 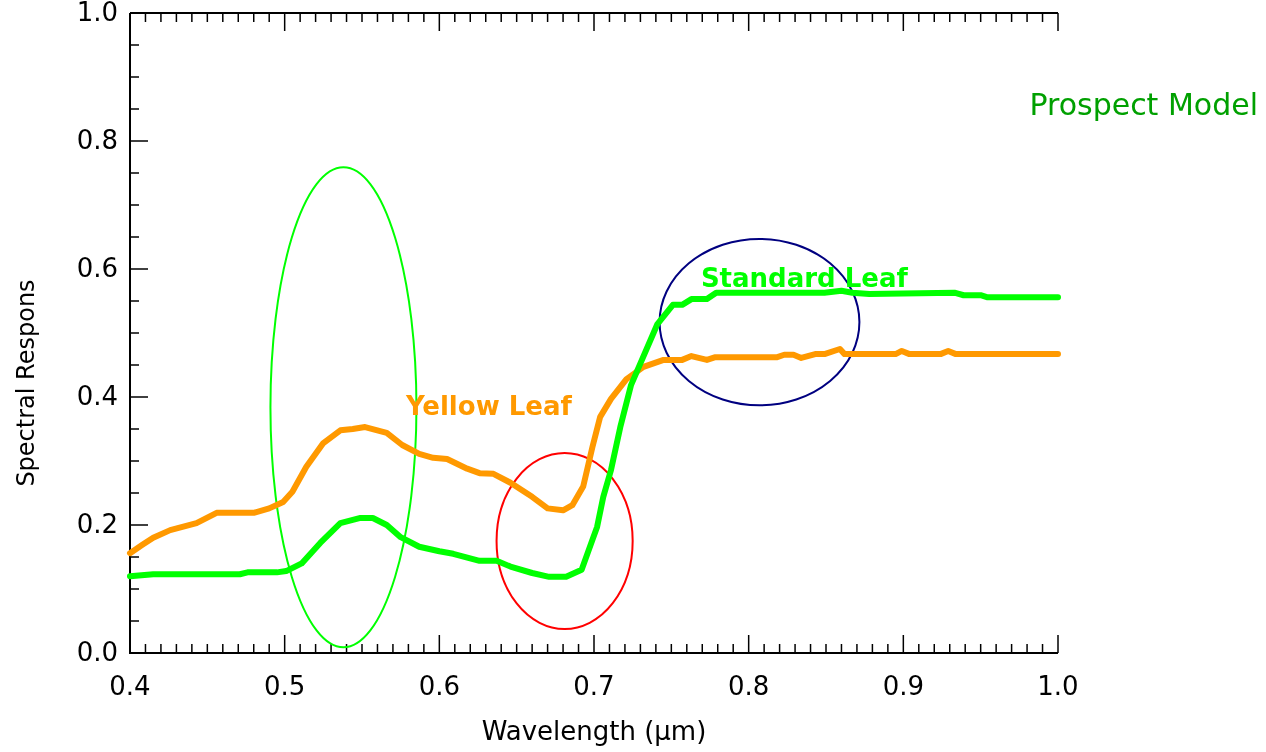 I want to click on x-tick-label: 0.4, so click(x=130, y=686).